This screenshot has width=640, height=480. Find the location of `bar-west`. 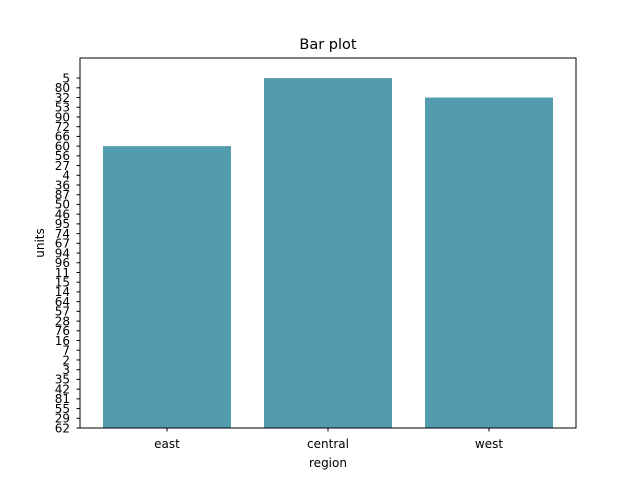

bar-west is located at coordinates (489, 263).